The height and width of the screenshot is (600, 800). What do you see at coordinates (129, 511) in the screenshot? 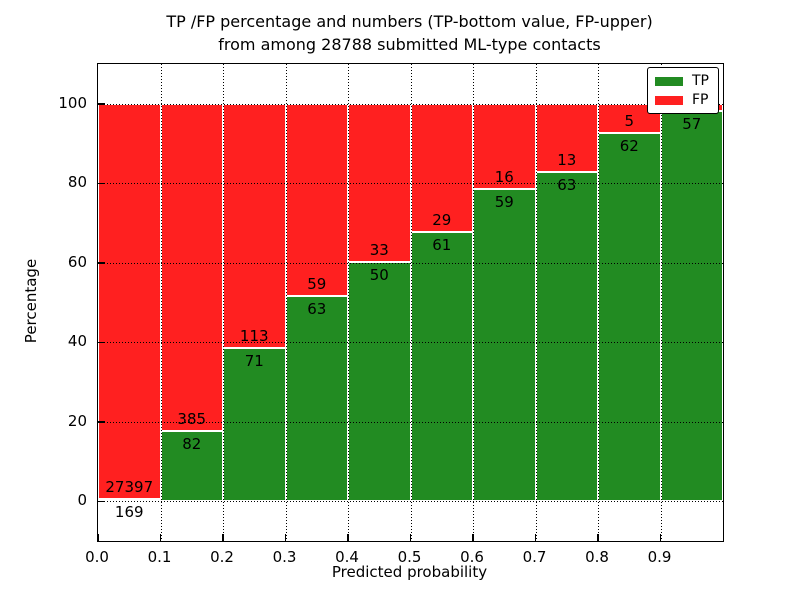
I see `tp-count-label: 169` at bounding box center [129, 511].